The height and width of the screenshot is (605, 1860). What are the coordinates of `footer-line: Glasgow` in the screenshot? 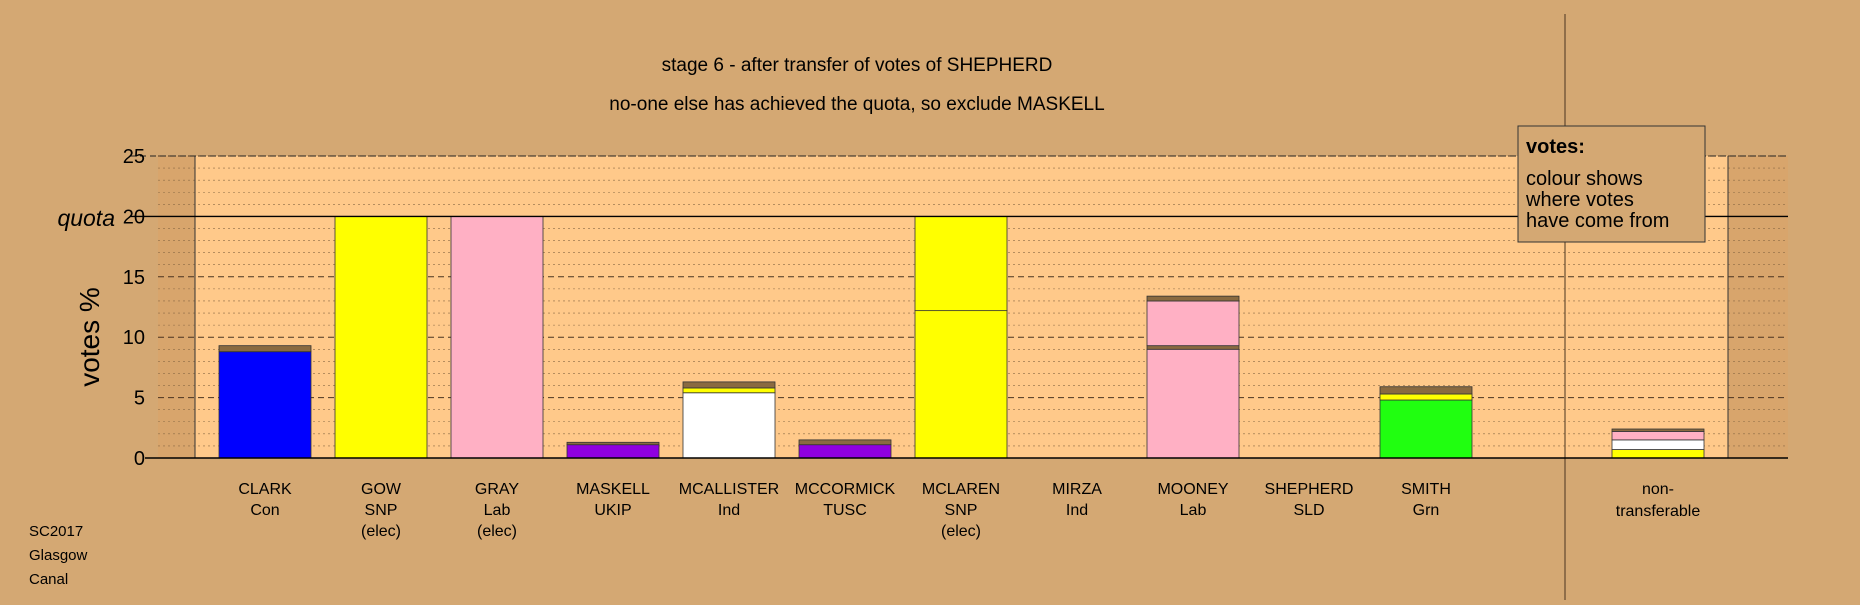 It's located at (58, 555).